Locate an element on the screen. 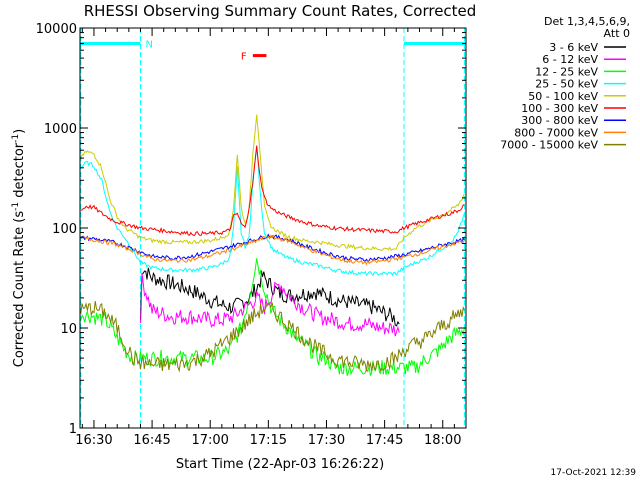 The image size is (640, 480). legend-header-line-2: Att 0 is located at coordinates (617, 33).